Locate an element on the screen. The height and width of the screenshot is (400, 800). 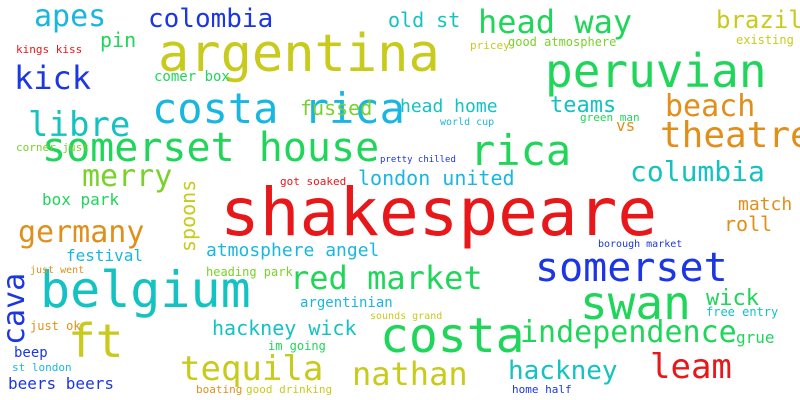
word-swan: swan is located at coordinates (635, 303).